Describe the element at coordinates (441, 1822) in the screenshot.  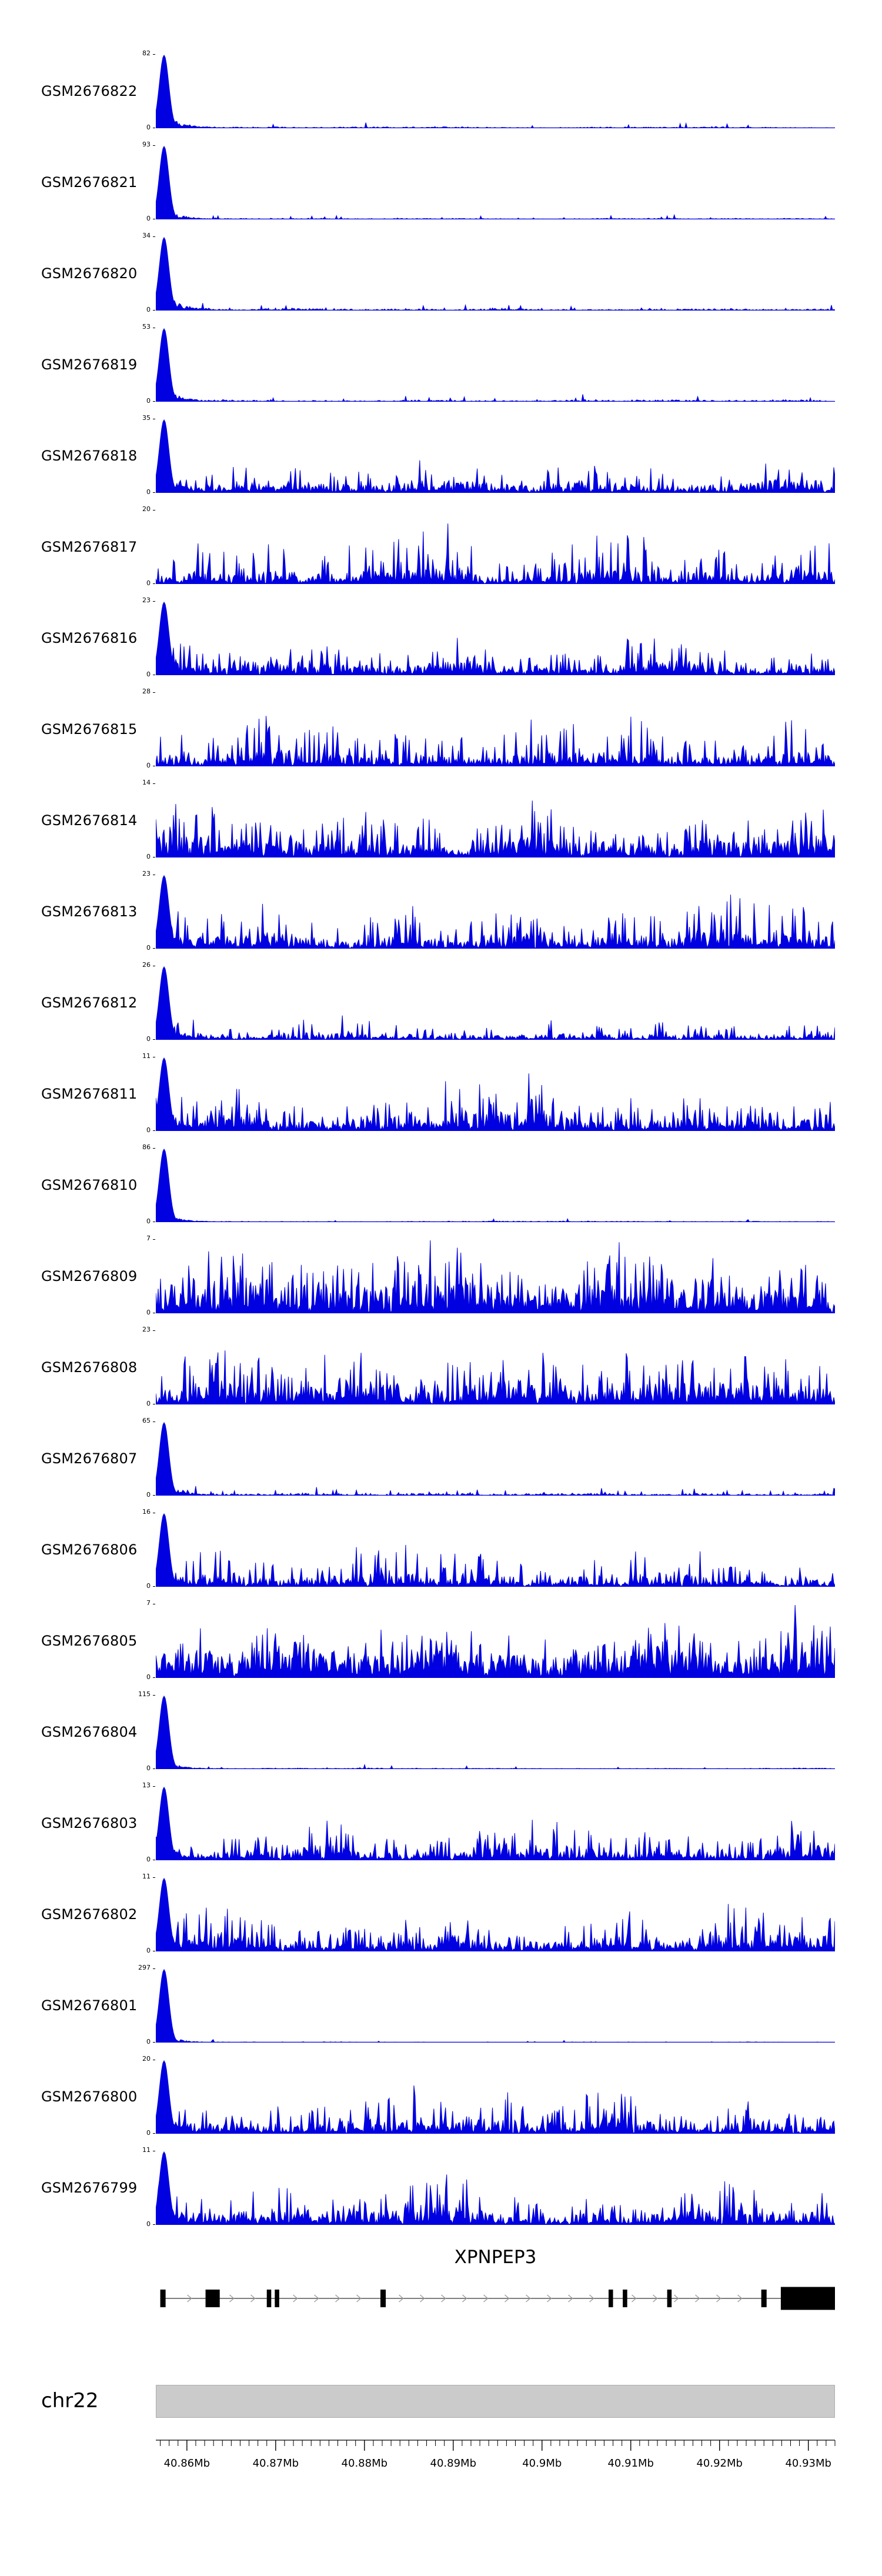
I see `track-row: GSM2676803 13 0` at that location.